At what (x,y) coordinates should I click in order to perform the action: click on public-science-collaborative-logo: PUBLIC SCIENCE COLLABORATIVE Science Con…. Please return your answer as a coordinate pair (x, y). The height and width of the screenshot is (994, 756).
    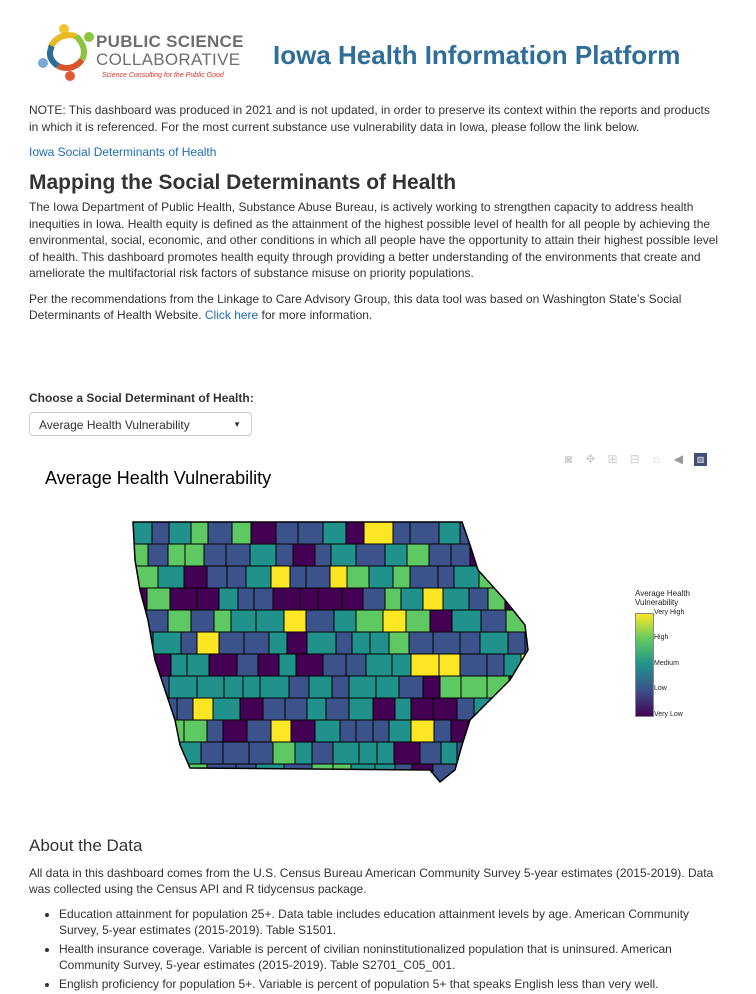
    Looking at the image, I should click on (141, 51).